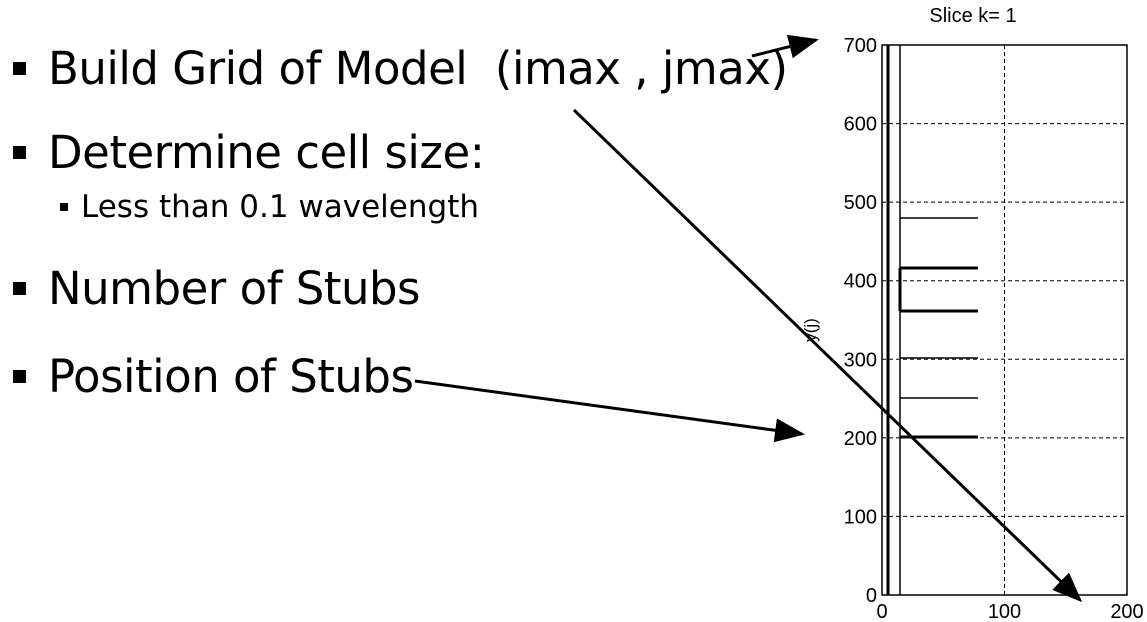 Image resolution: width=1147 pixels, height=622 pixels. I want to click on bullet-text: Position of Stubs, so click(231, 376).